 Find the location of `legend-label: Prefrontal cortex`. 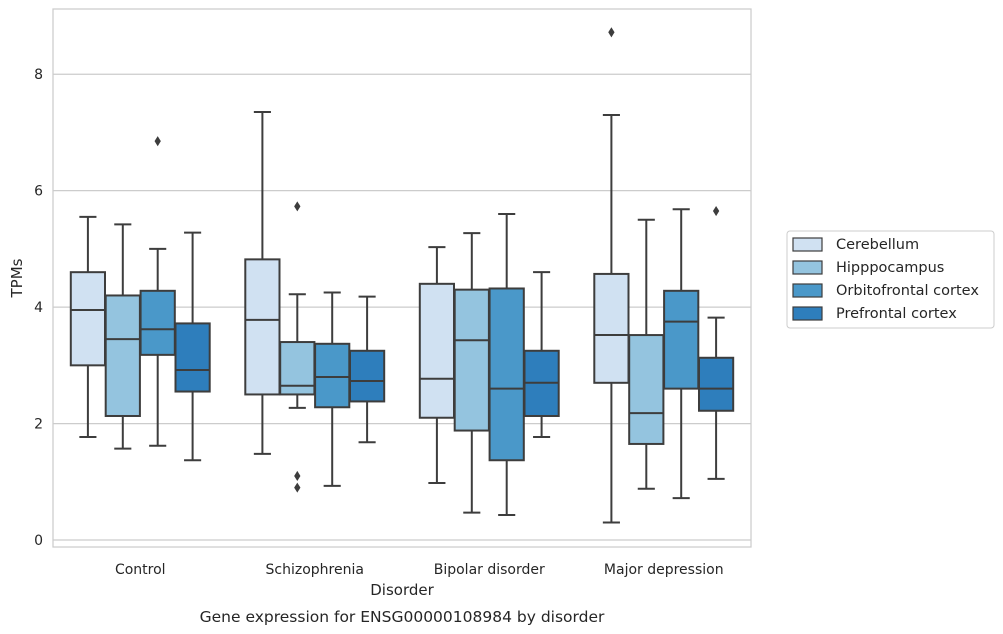

legend-label: Prefrontal cortex is located at coordinates (896, 314).